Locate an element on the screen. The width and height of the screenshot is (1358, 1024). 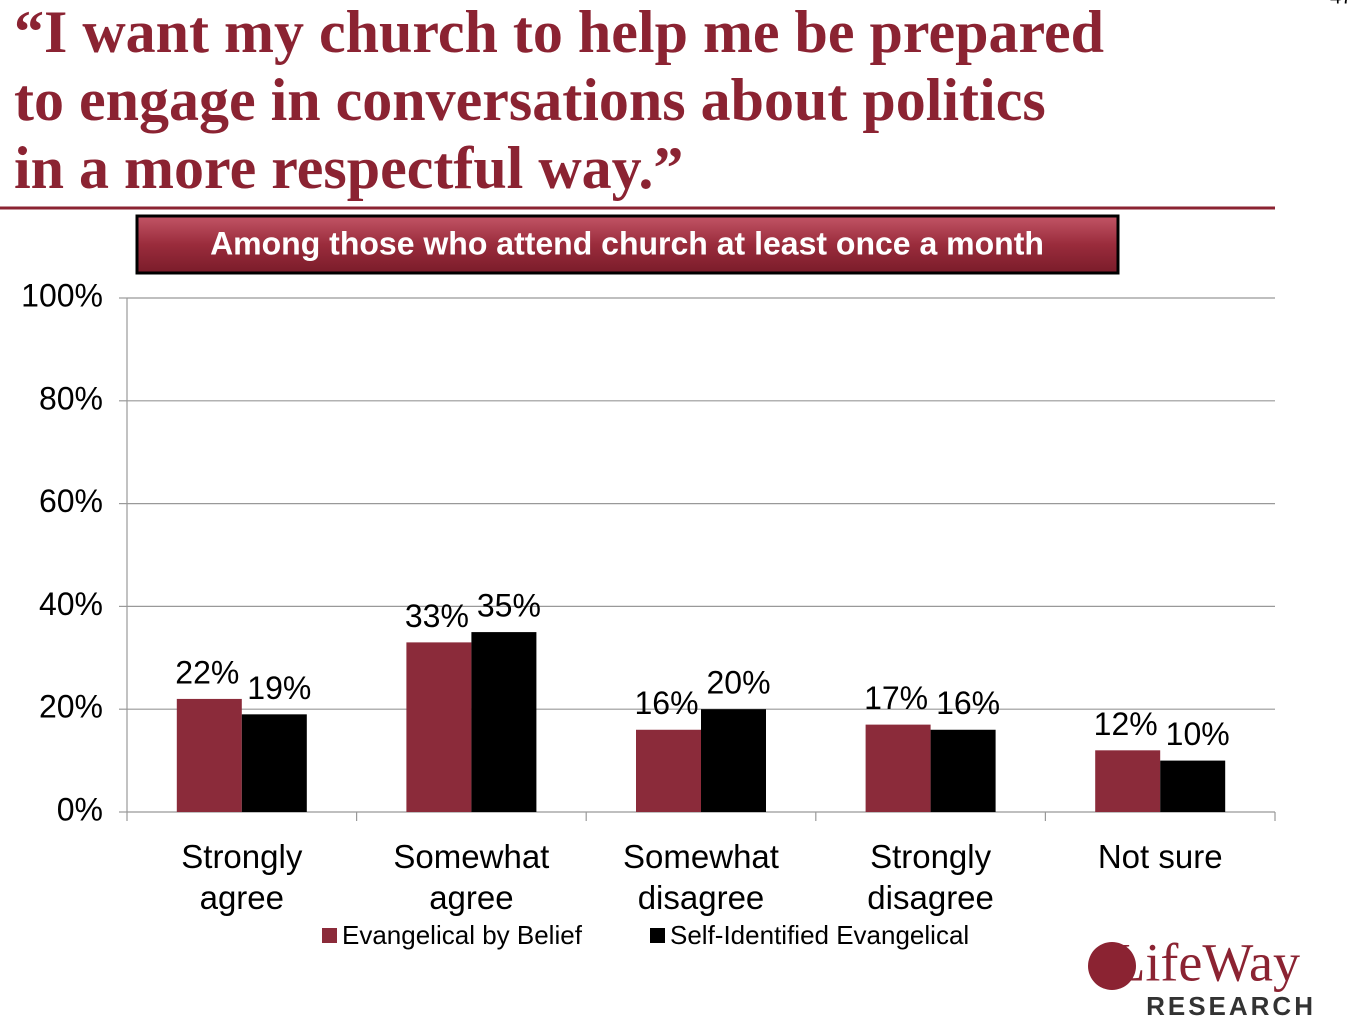
data-label: 20% is located at coordinates (738, 683).